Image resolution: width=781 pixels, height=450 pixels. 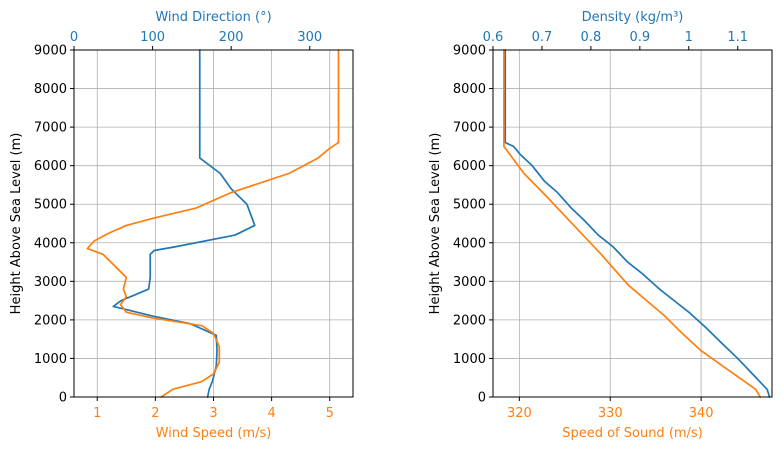 I want to click on atmosphere-top-tick-label-0.7: 0.7, so click(x=542, y=37).